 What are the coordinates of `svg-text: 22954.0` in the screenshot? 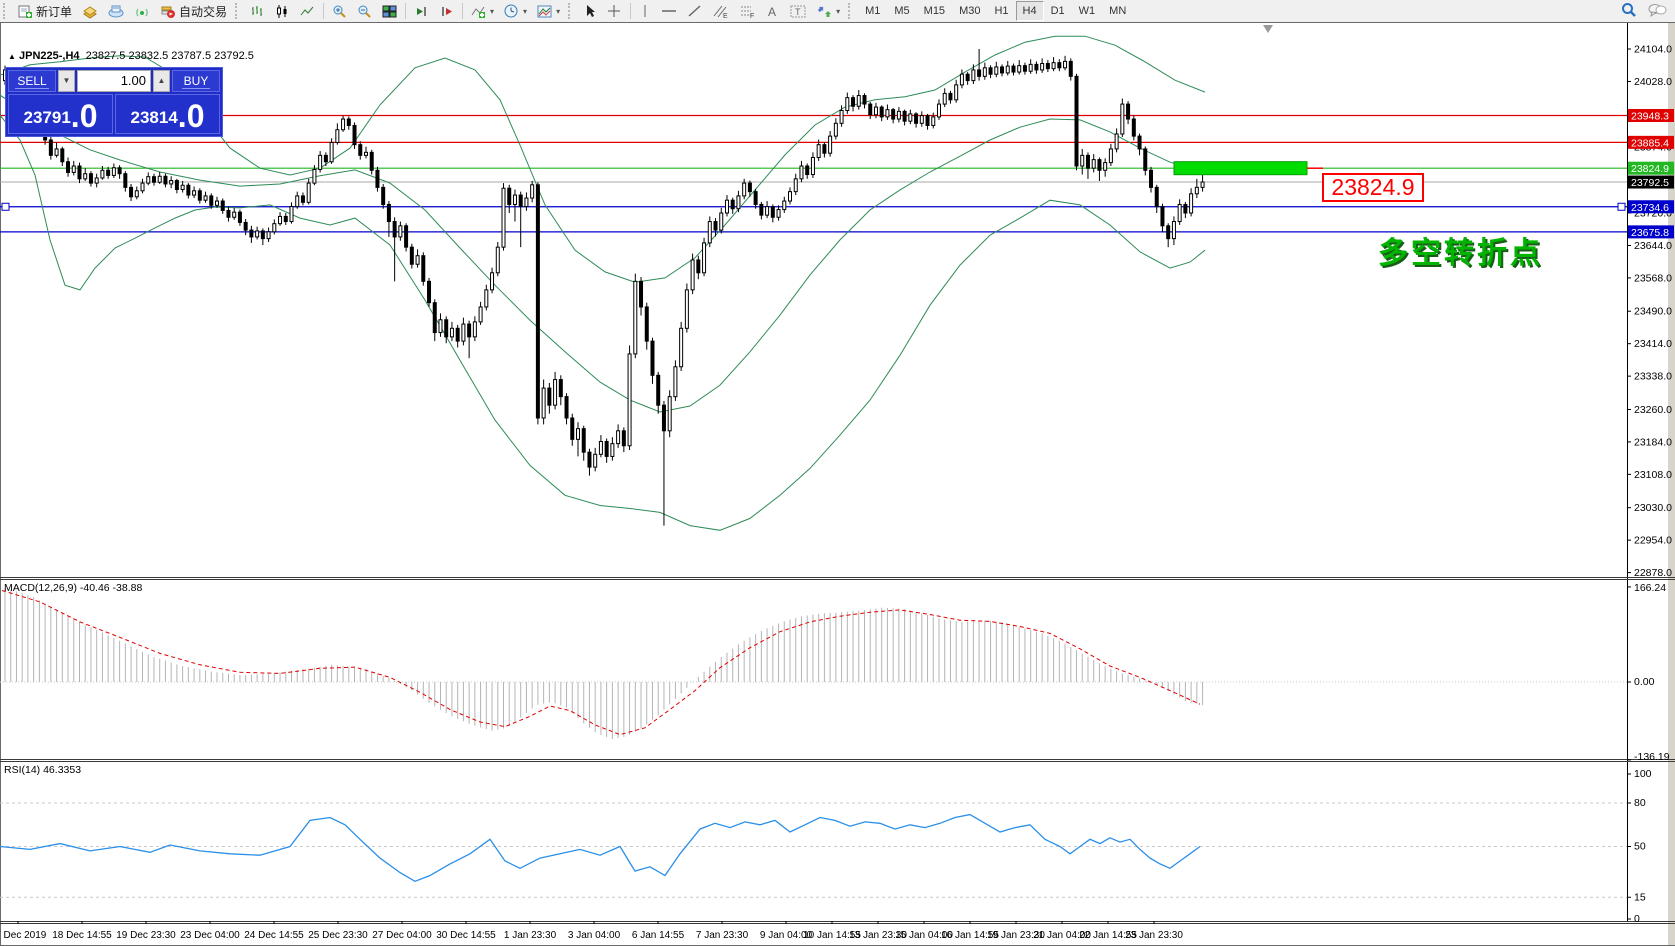 It's located at (1653, 541).